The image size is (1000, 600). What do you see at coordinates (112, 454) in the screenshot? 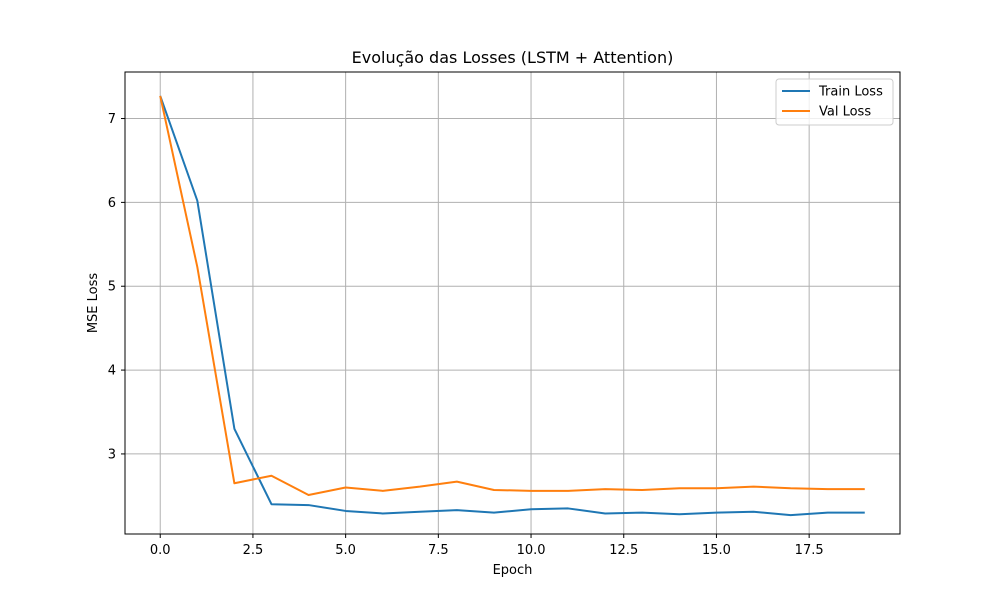
I see `y-tick-label: 3` at bounding box center [112, 454].